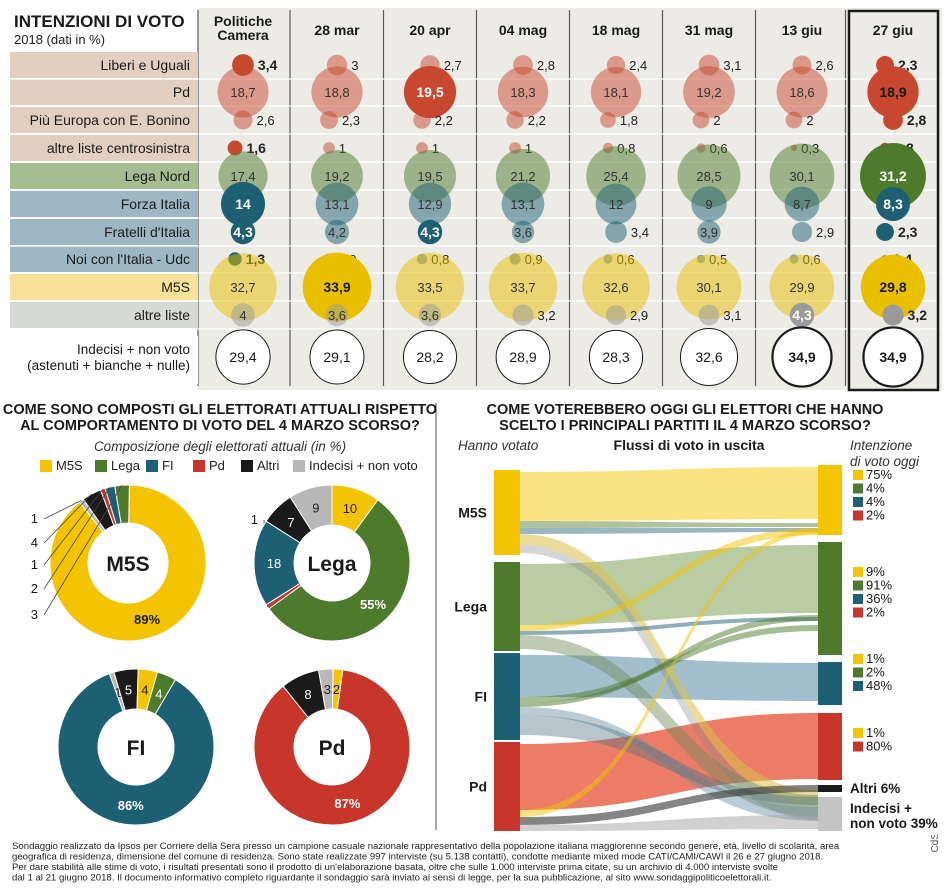 This screenshot has height=895, width=950. I want to click on donut-m5s: 89% 1 4 1 2 3 M5S, so click(119, 563).